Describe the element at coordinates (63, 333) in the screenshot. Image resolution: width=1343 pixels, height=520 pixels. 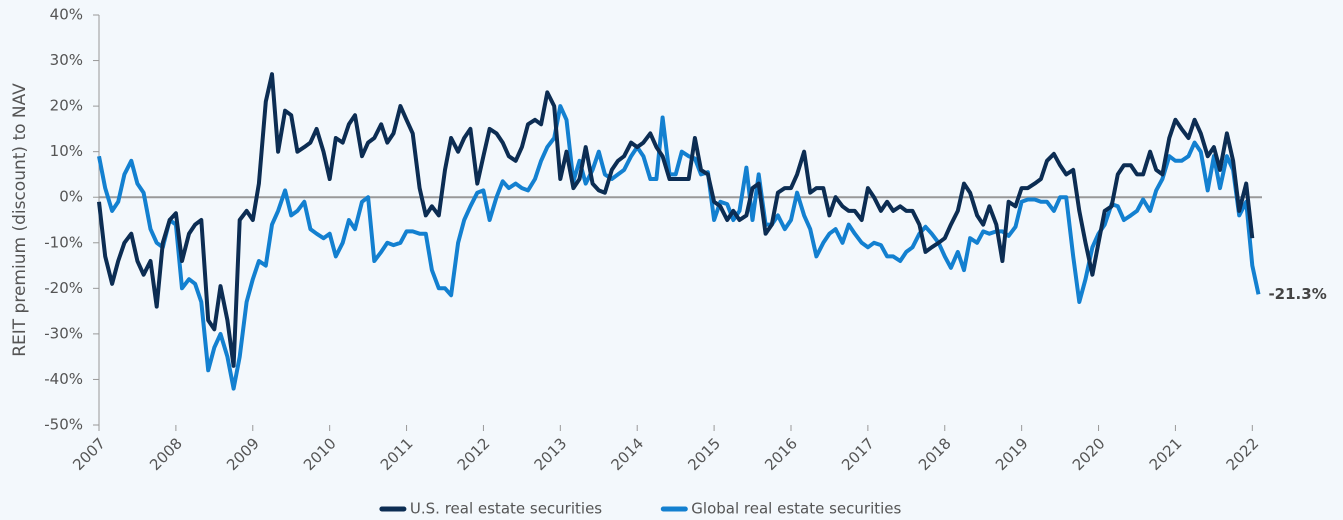
I see `y-tick-label: -30%` at that location.